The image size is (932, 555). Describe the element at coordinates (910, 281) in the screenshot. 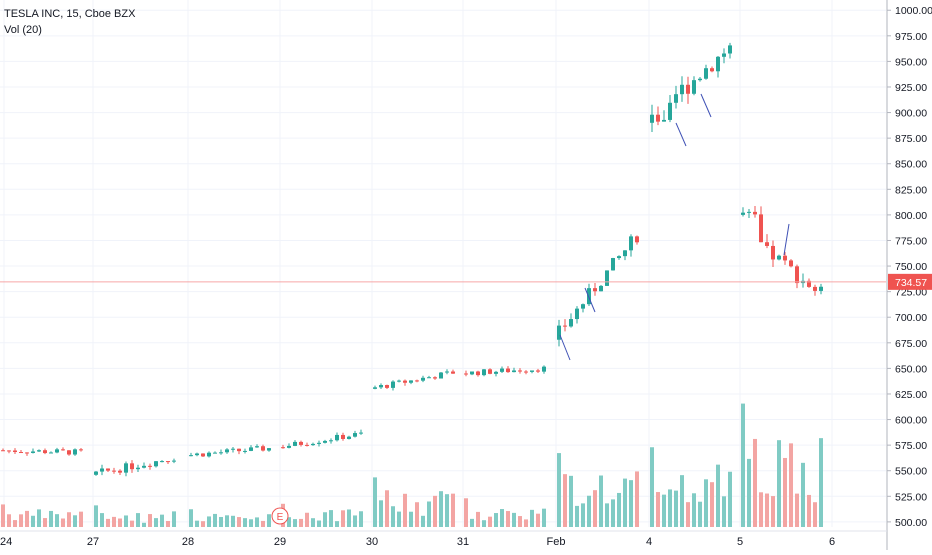

I see `last-price-tag` at that location.